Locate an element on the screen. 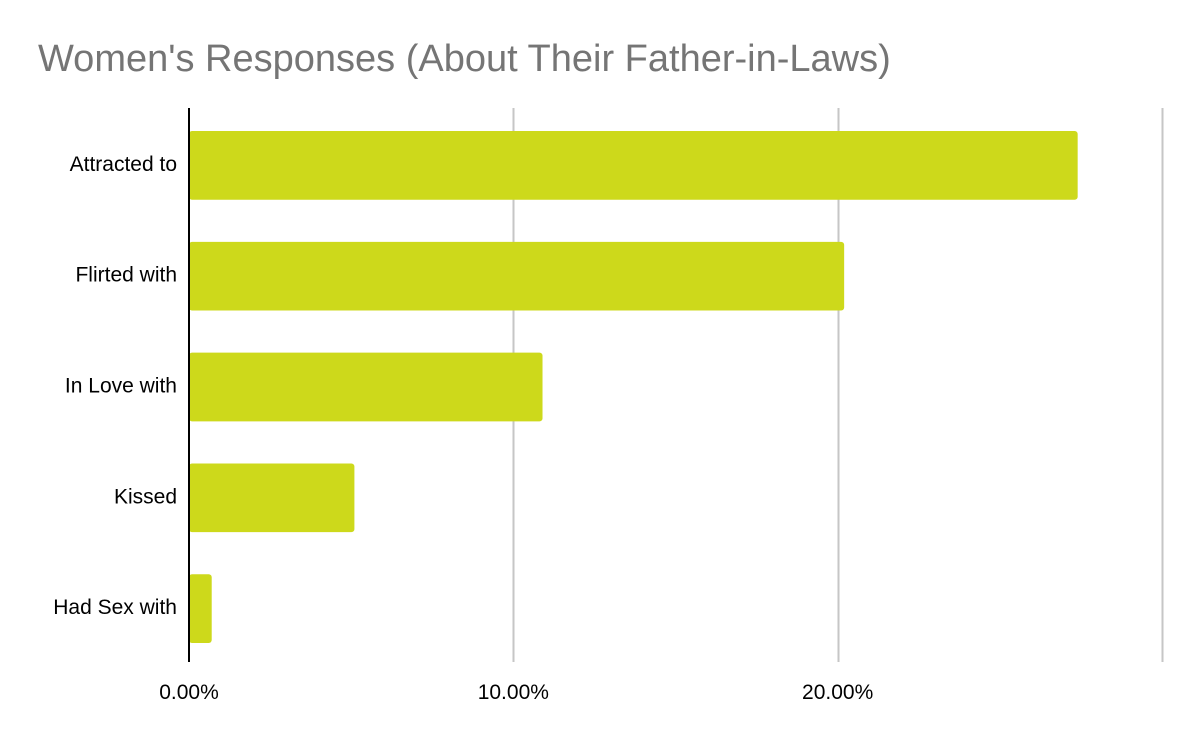  category-label-4: Had Sex with is located at coordinates (115, 607).